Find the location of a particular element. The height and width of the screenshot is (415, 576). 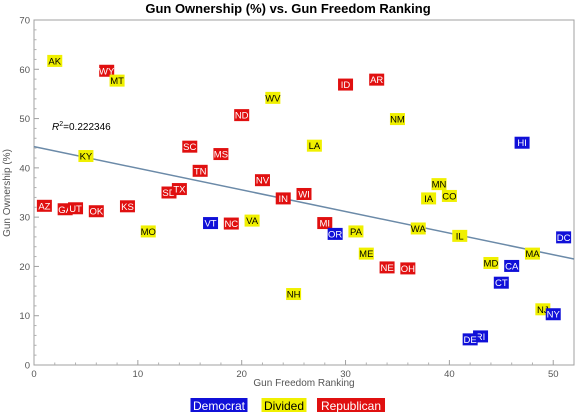

data-point-il: IL is located at coordinates (460, 235).